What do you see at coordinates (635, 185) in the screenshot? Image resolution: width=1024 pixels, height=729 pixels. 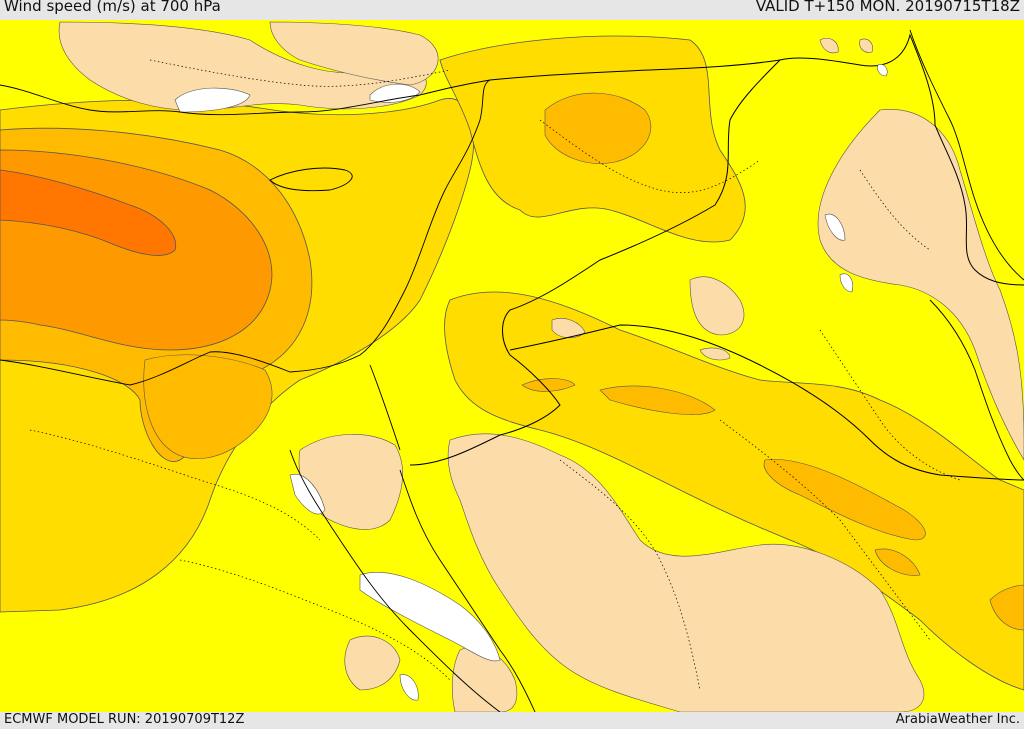 I see `border-syria-iraq` at bounding box center [635, 185].